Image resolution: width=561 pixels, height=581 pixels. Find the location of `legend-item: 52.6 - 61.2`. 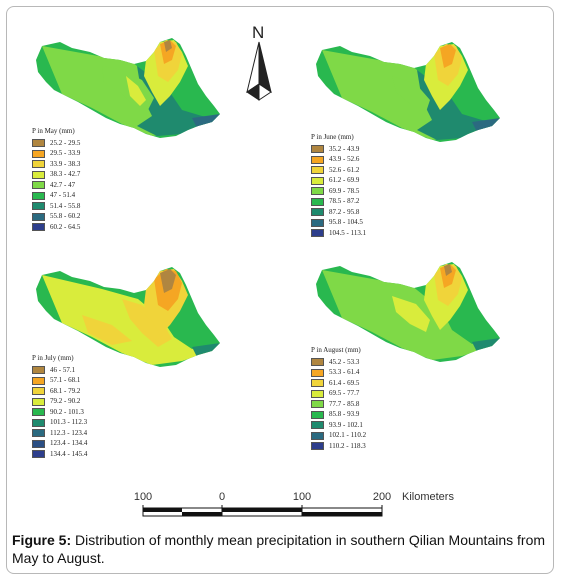

legend-item: 52.6 - 61.2 is located at coordinates (338, 170).